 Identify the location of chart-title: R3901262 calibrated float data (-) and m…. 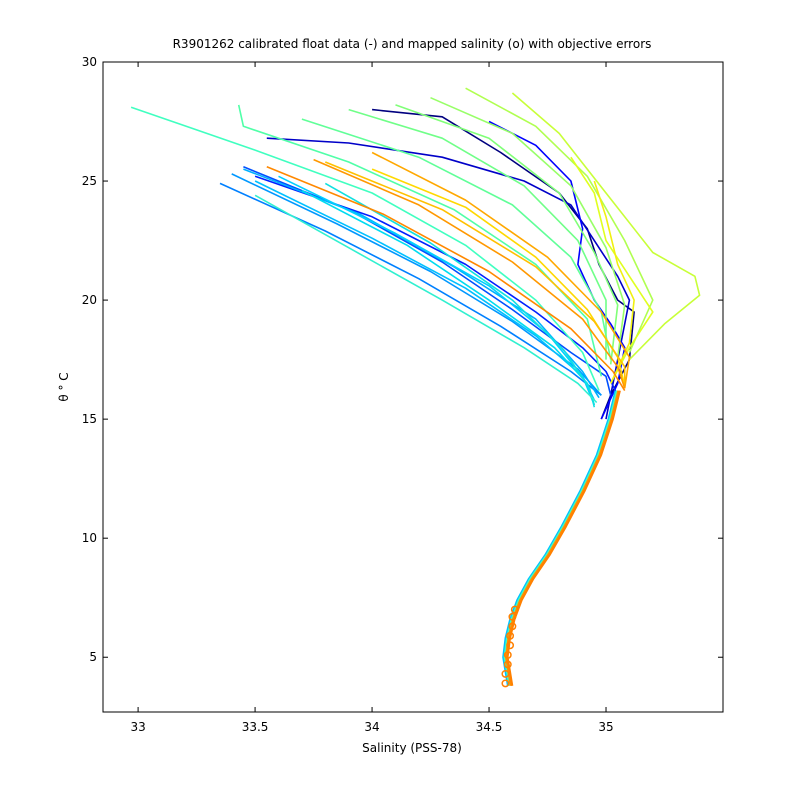
(412, 44).